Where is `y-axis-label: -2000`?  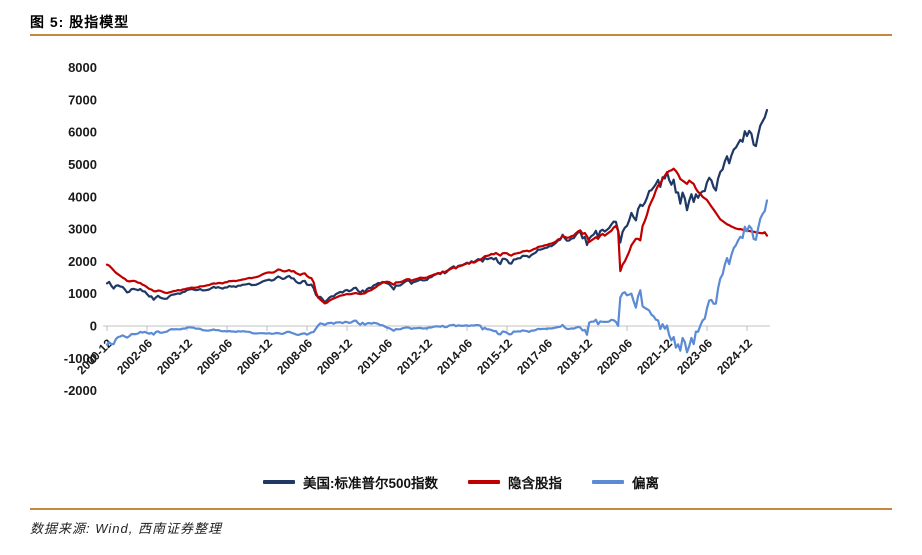 y-axis-label: -2000 is located at coordinates (80, 390).